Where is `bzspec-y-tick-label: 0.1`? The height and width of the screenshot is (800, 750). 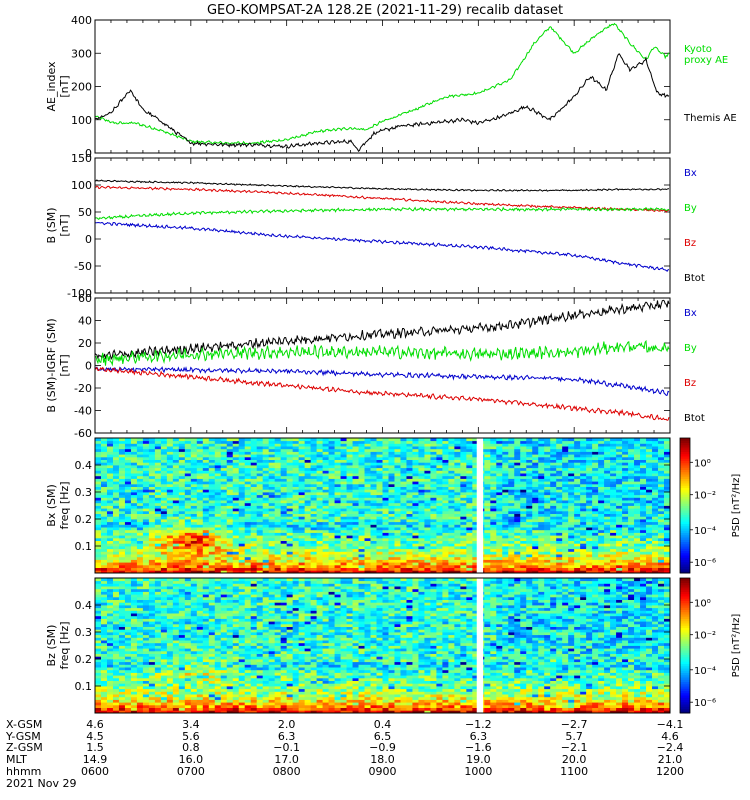
bzspec-y-tick-label: 0.1 is located at coordinates (84, 686).